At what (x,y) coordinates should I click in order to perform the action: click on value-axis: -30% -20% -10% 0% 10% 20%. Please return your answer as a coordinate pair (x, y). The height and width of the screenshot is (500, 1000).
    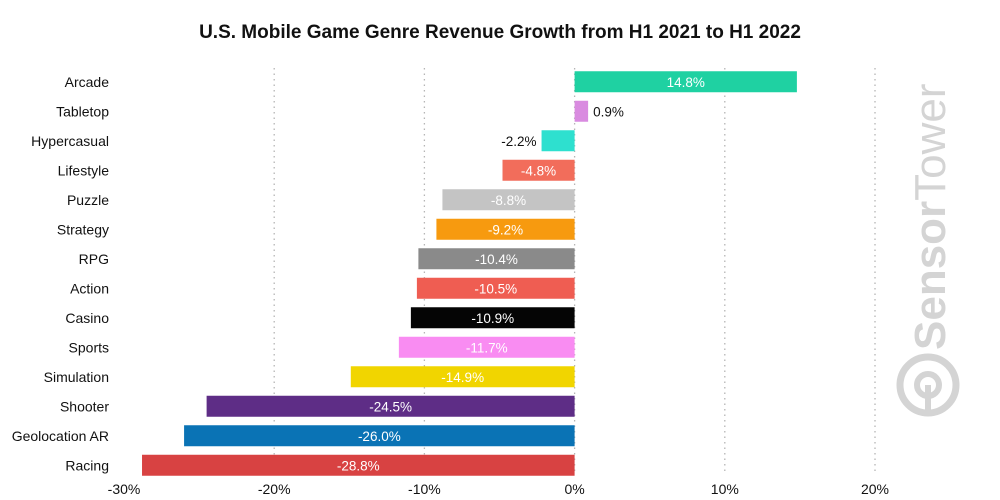
    Looking at the image, I should click on (498, 489).